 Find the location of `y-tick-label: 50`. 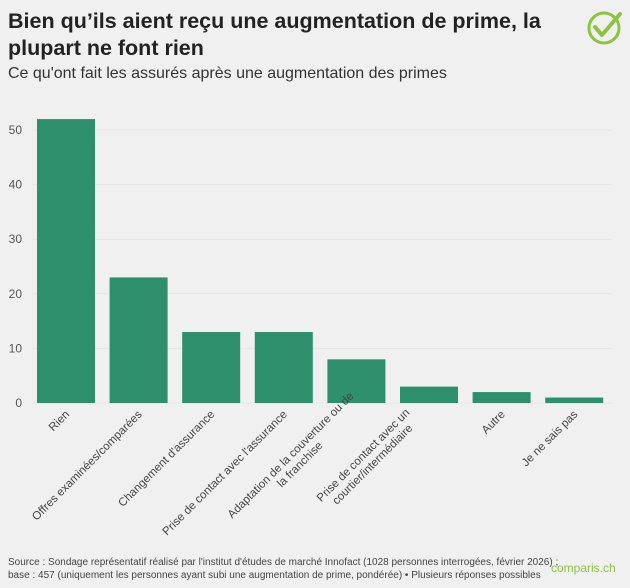

y-tick-label: 50 is located at coordinates (16, 130).